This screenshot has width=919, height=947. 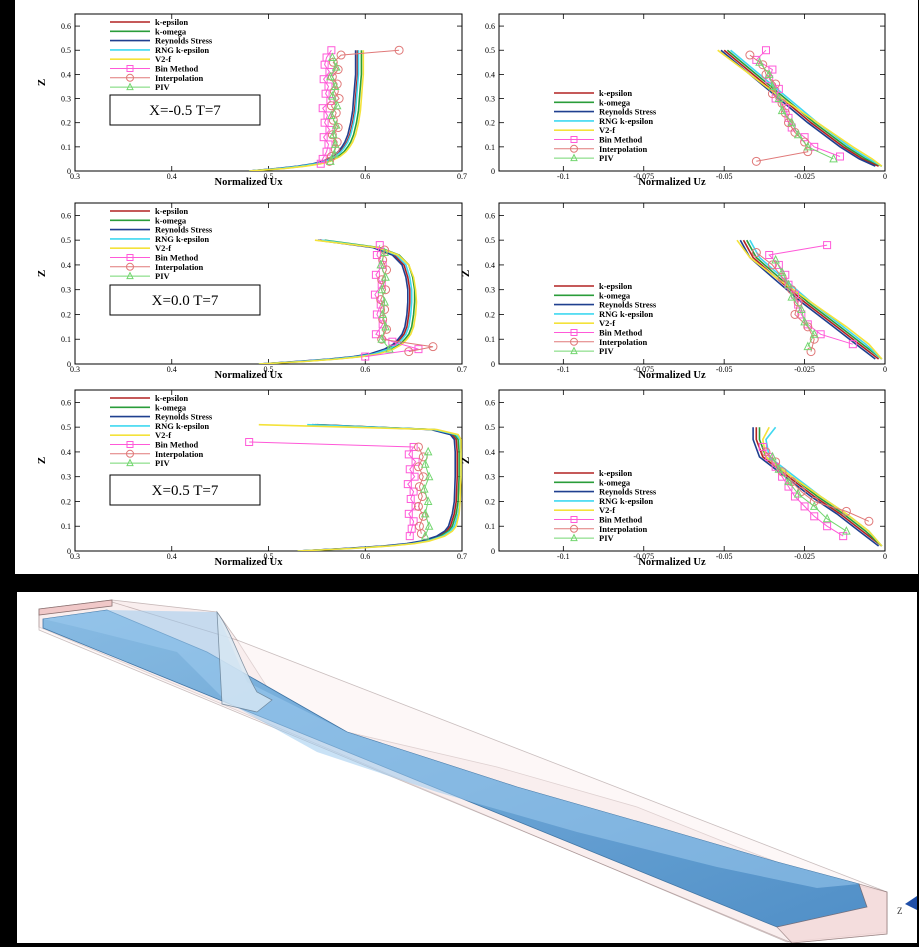 I want to click on series-line-k-omega, so click(x=814, y=299).